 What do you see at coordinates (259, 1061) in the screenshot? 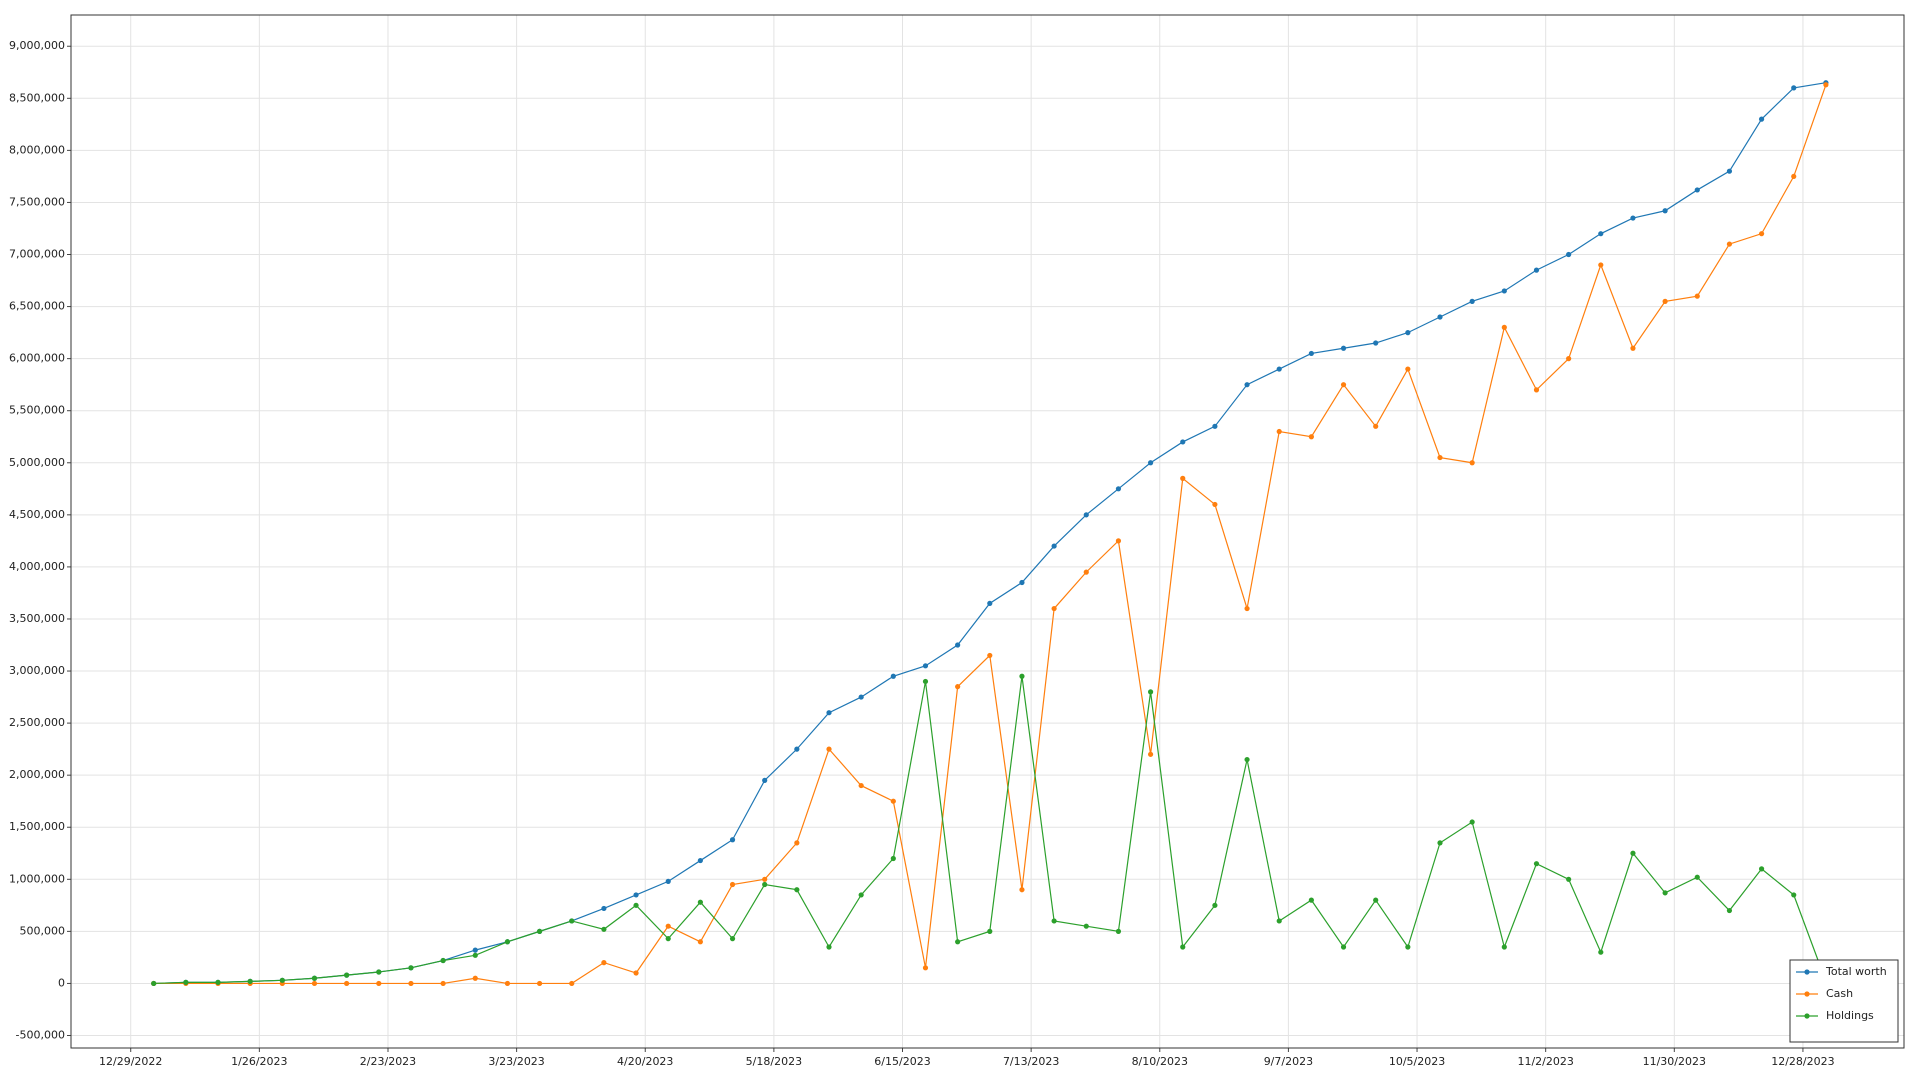
I see `x-tick-label: 1/26/2023` at bounding box center [259, 1061].